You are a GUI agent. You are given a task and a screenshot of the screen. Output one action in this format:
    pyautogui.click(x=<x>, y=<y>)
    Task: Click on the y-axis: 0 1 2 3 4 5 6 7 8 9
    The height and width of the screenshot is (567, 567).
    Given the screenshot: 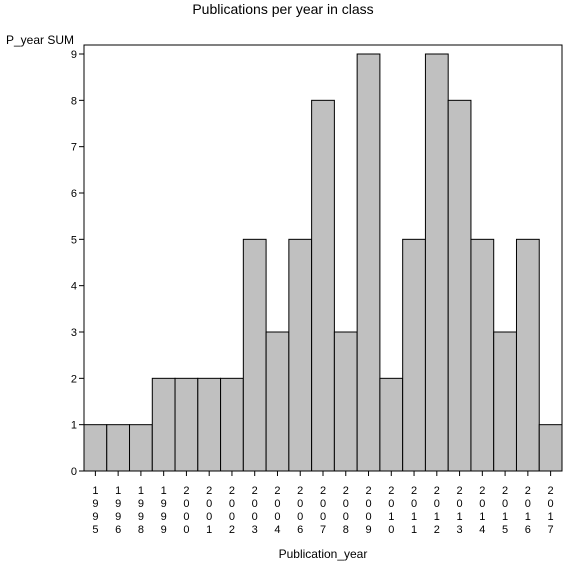 What is the action you would take?
    pyautogui.click(x=77, y=263)
    